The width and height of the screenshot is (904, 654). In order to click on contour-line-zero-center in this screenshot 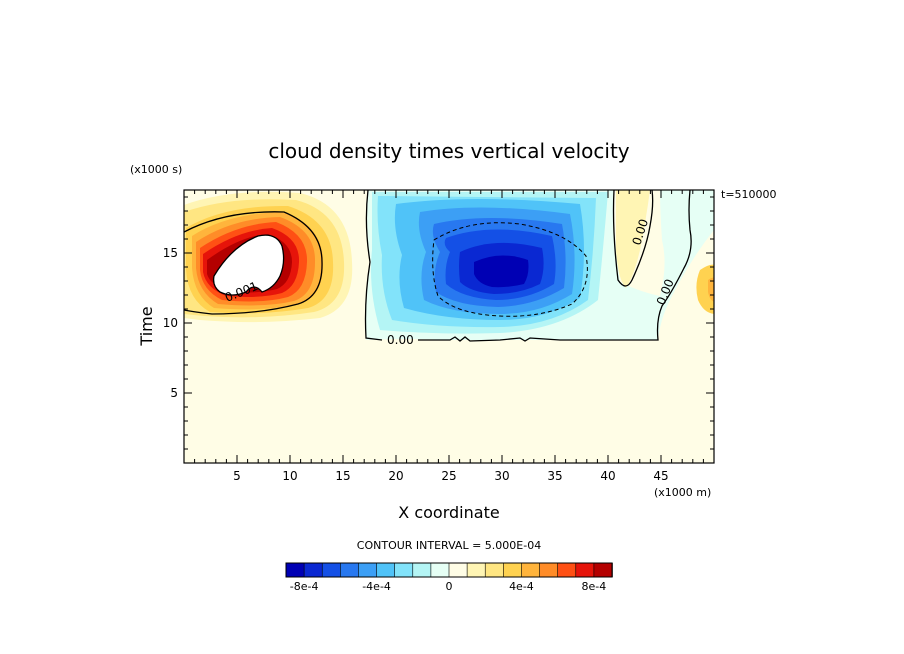, I will do `click(528, 266)`.